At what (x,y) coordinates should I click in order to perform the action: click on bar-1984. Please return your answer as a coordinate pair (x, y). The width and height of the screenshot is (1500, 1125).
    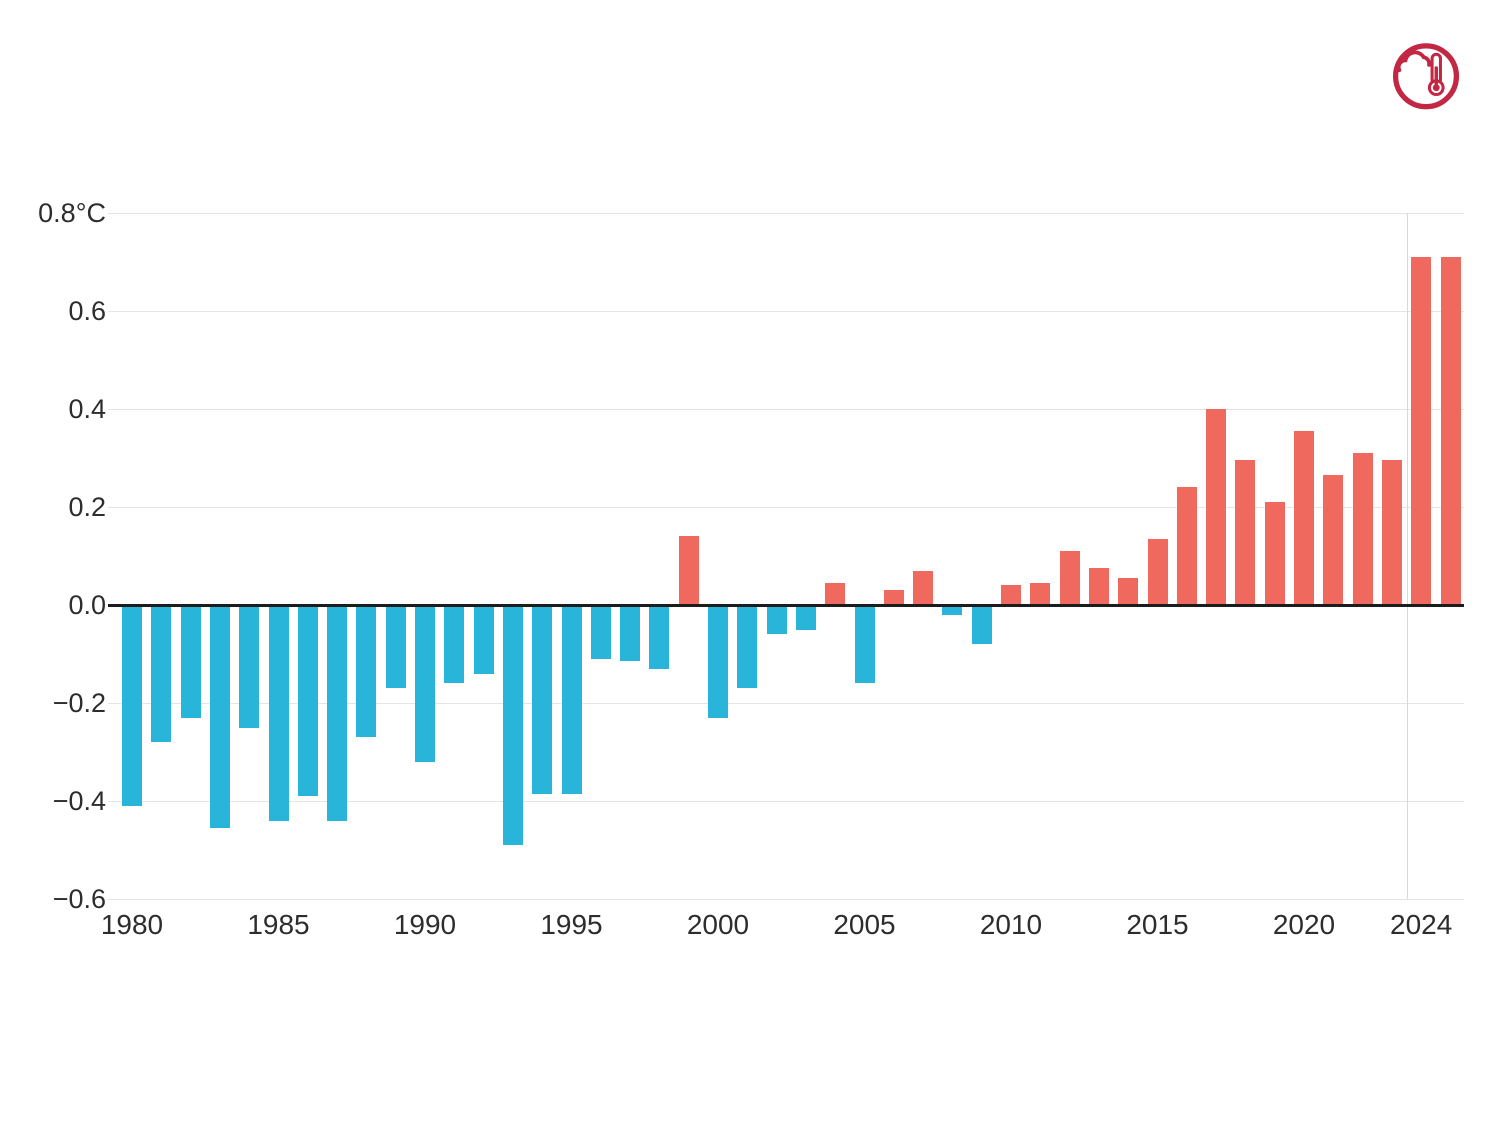
    Looking at the image, I should click on (249, 666).